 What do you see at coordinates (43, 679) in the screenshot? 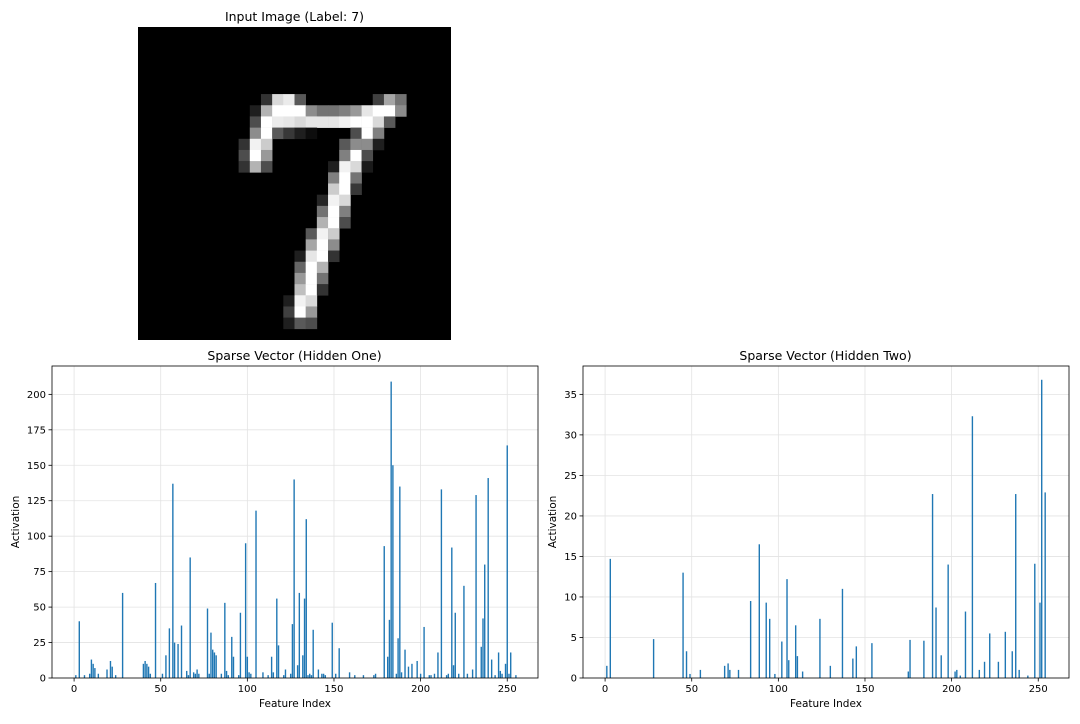
I see `hidden-one-y-tick-label: 0` at bounding box center [43, 679].